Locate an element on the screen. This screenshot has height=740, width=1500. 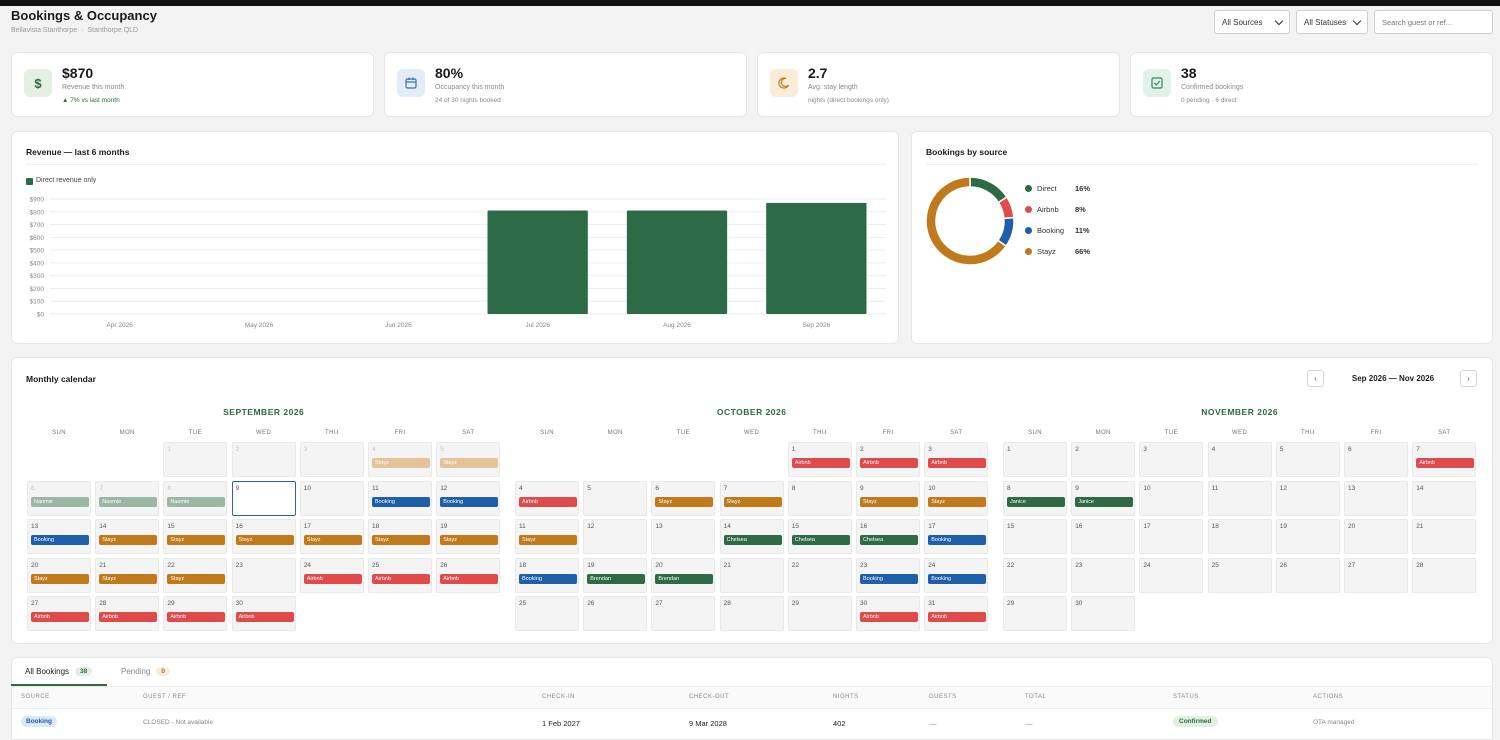
calendar-day: 9 Stayz is located at coordinates (888, 498).